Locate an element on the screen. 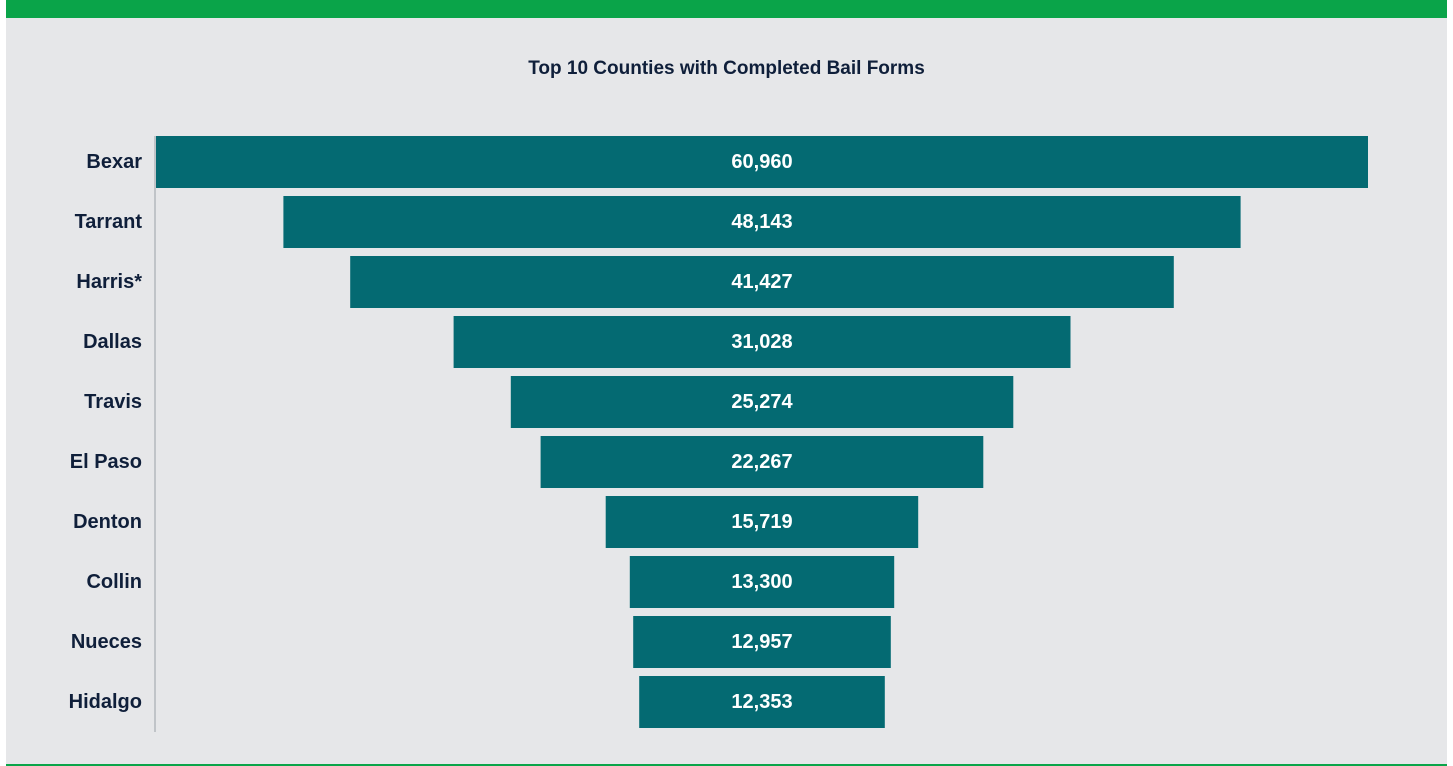  category-label: Collin is located at coordinates (114, 582).